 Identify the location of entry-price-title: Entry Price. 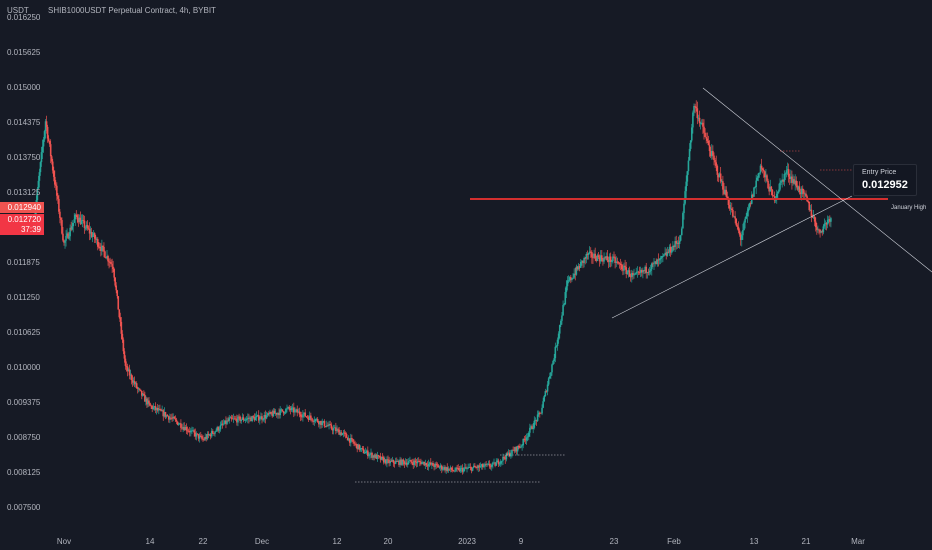
(879, 172).